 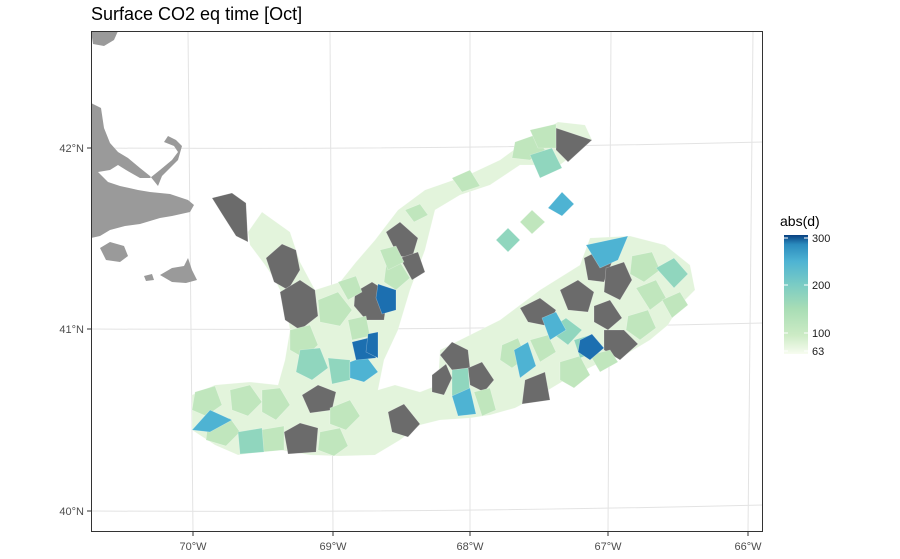 I want to click on colorbar-gradient, so click(x=796, y=294).